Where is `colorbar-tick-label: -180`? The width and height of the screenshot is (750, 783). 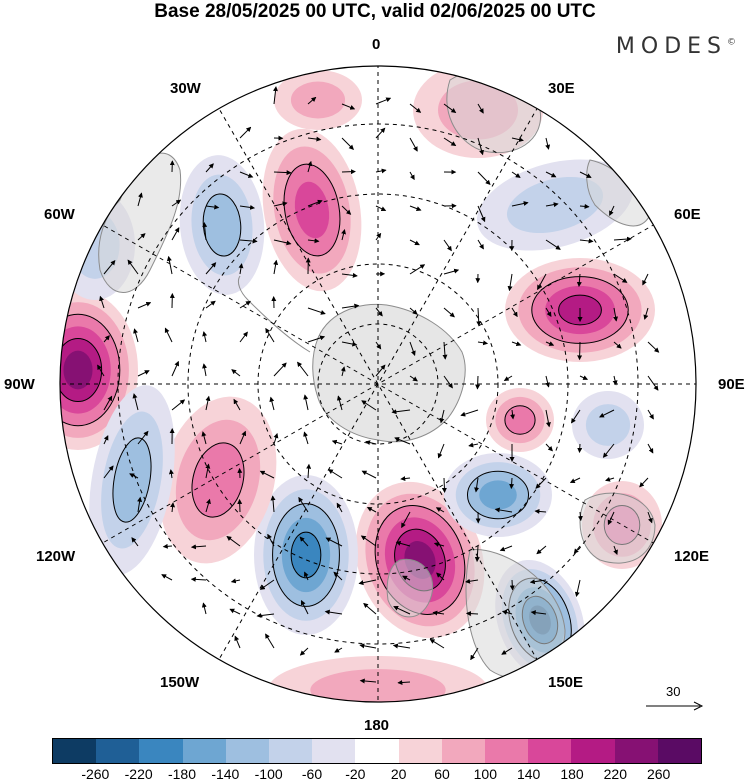
colorbar-tick-label: -180 is located at coordinates (182, 774).